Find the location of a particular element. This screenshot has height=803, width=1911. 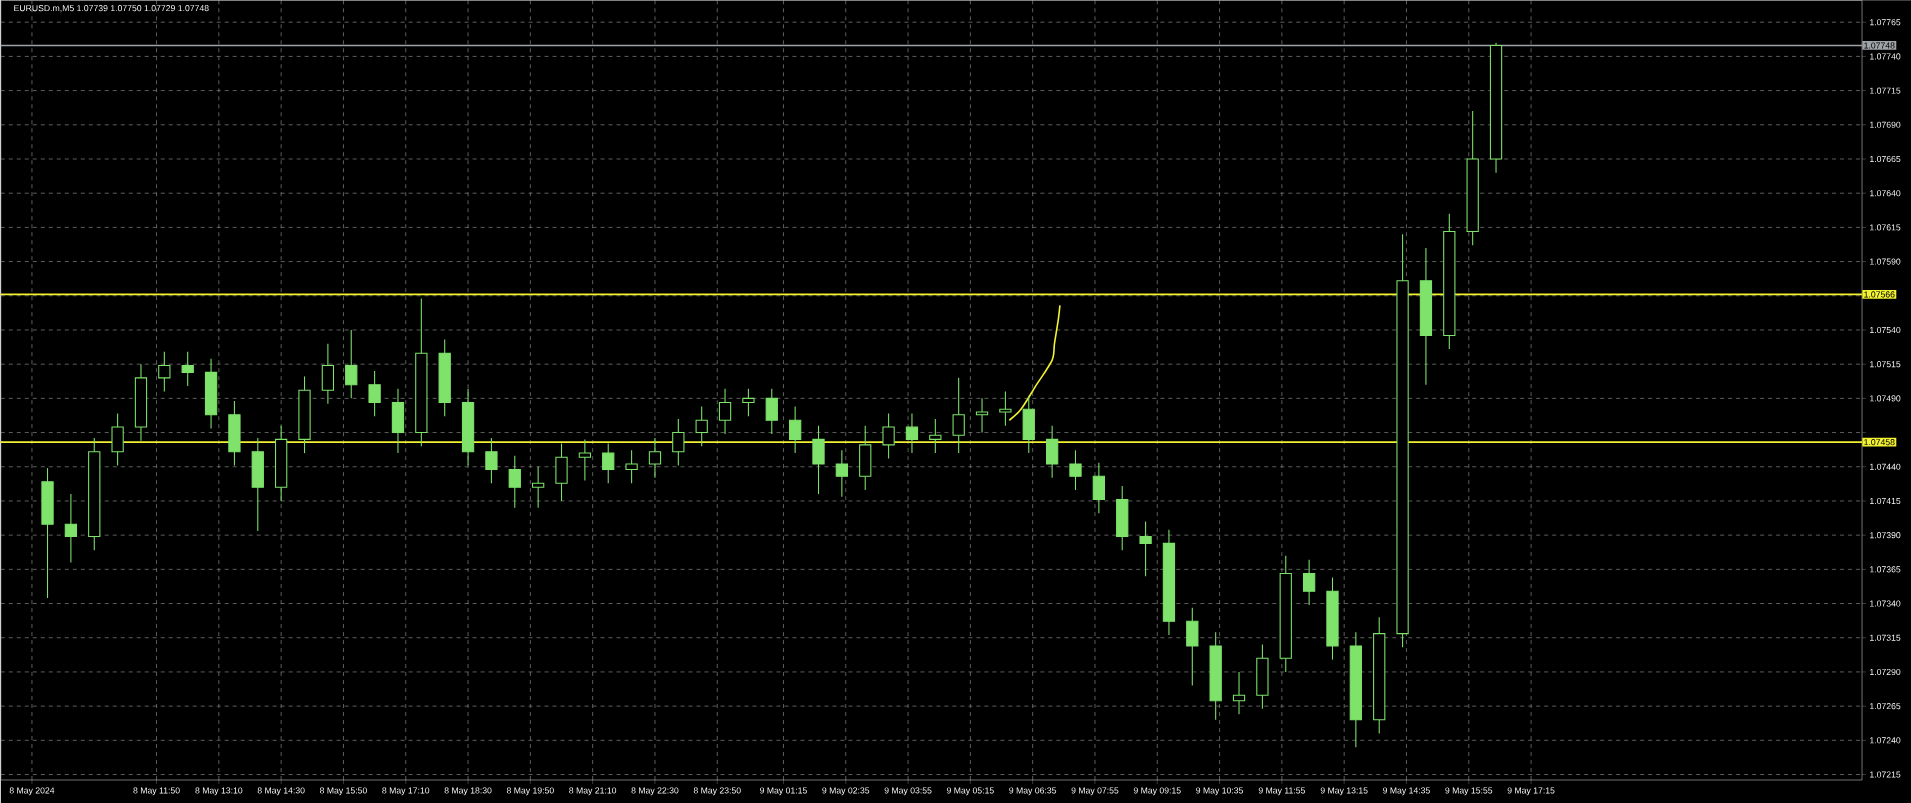

x-tick-label: 8 May 14:30 is located at coordinates (281, 791).